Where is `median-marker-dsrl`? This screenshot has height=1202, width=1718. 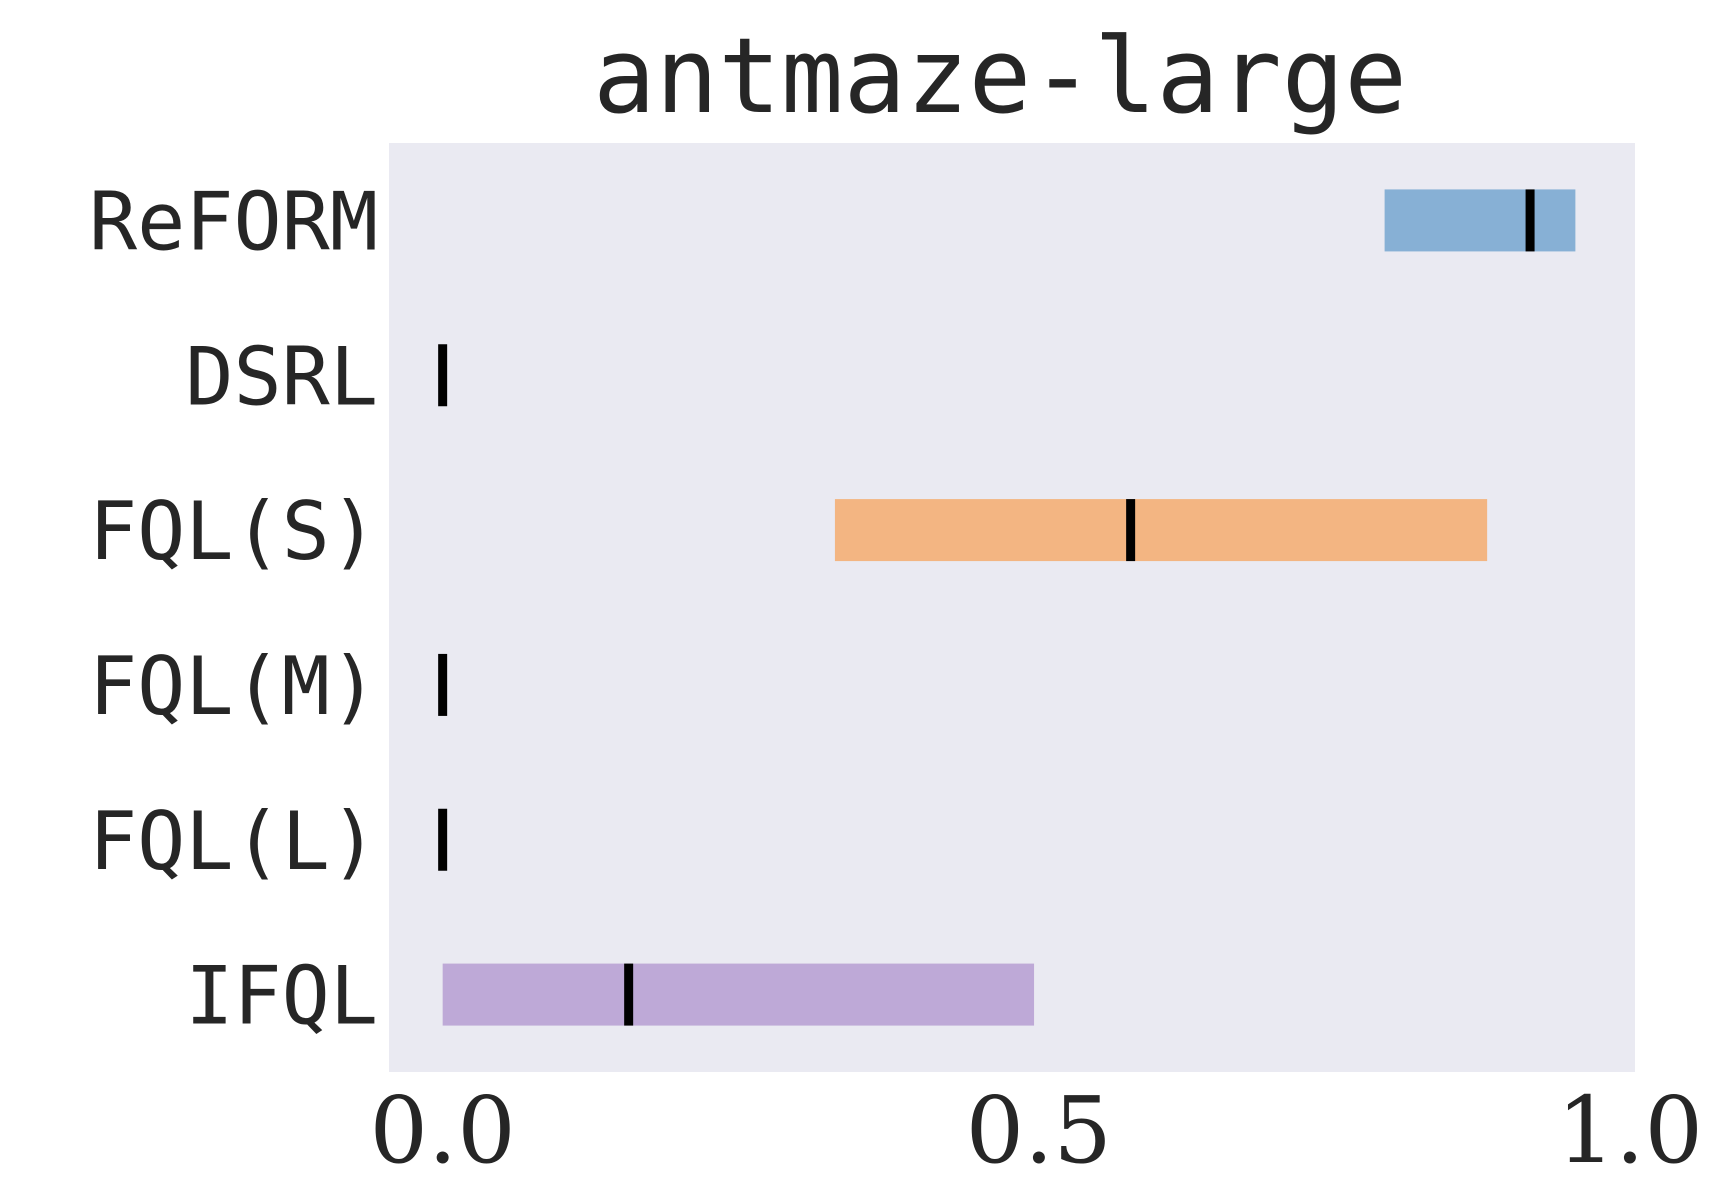
median-marker-dsrl is located at coordinates (443, 375).